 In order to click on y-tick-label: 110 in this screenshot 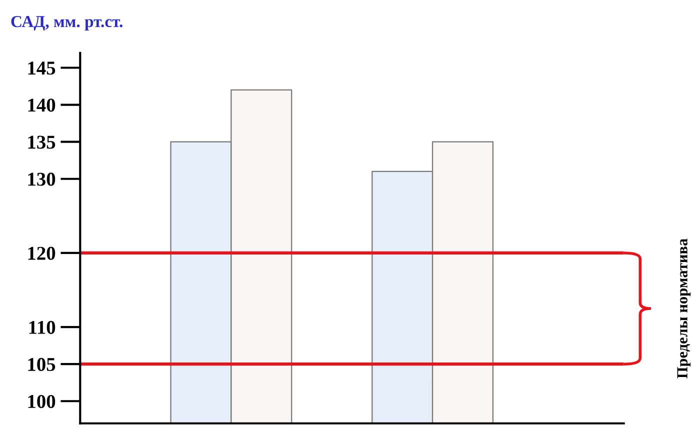, I will do `click(42, 327)`.